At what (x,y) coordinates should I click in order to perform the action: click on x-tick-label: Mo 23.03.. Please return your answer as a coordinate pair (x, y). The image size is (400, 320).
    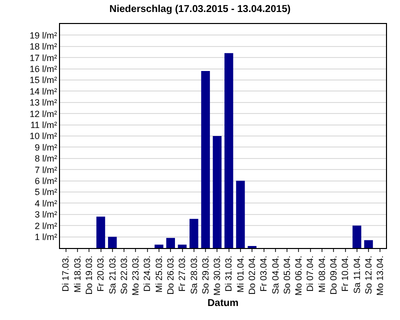
    Looking at the image, I should click on (135, 276).